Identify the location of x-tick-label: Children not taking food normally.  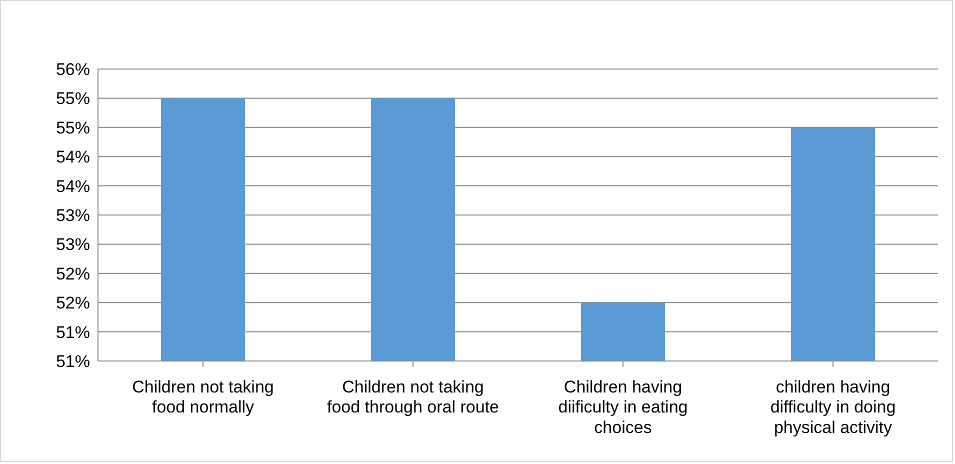
(203, 397).